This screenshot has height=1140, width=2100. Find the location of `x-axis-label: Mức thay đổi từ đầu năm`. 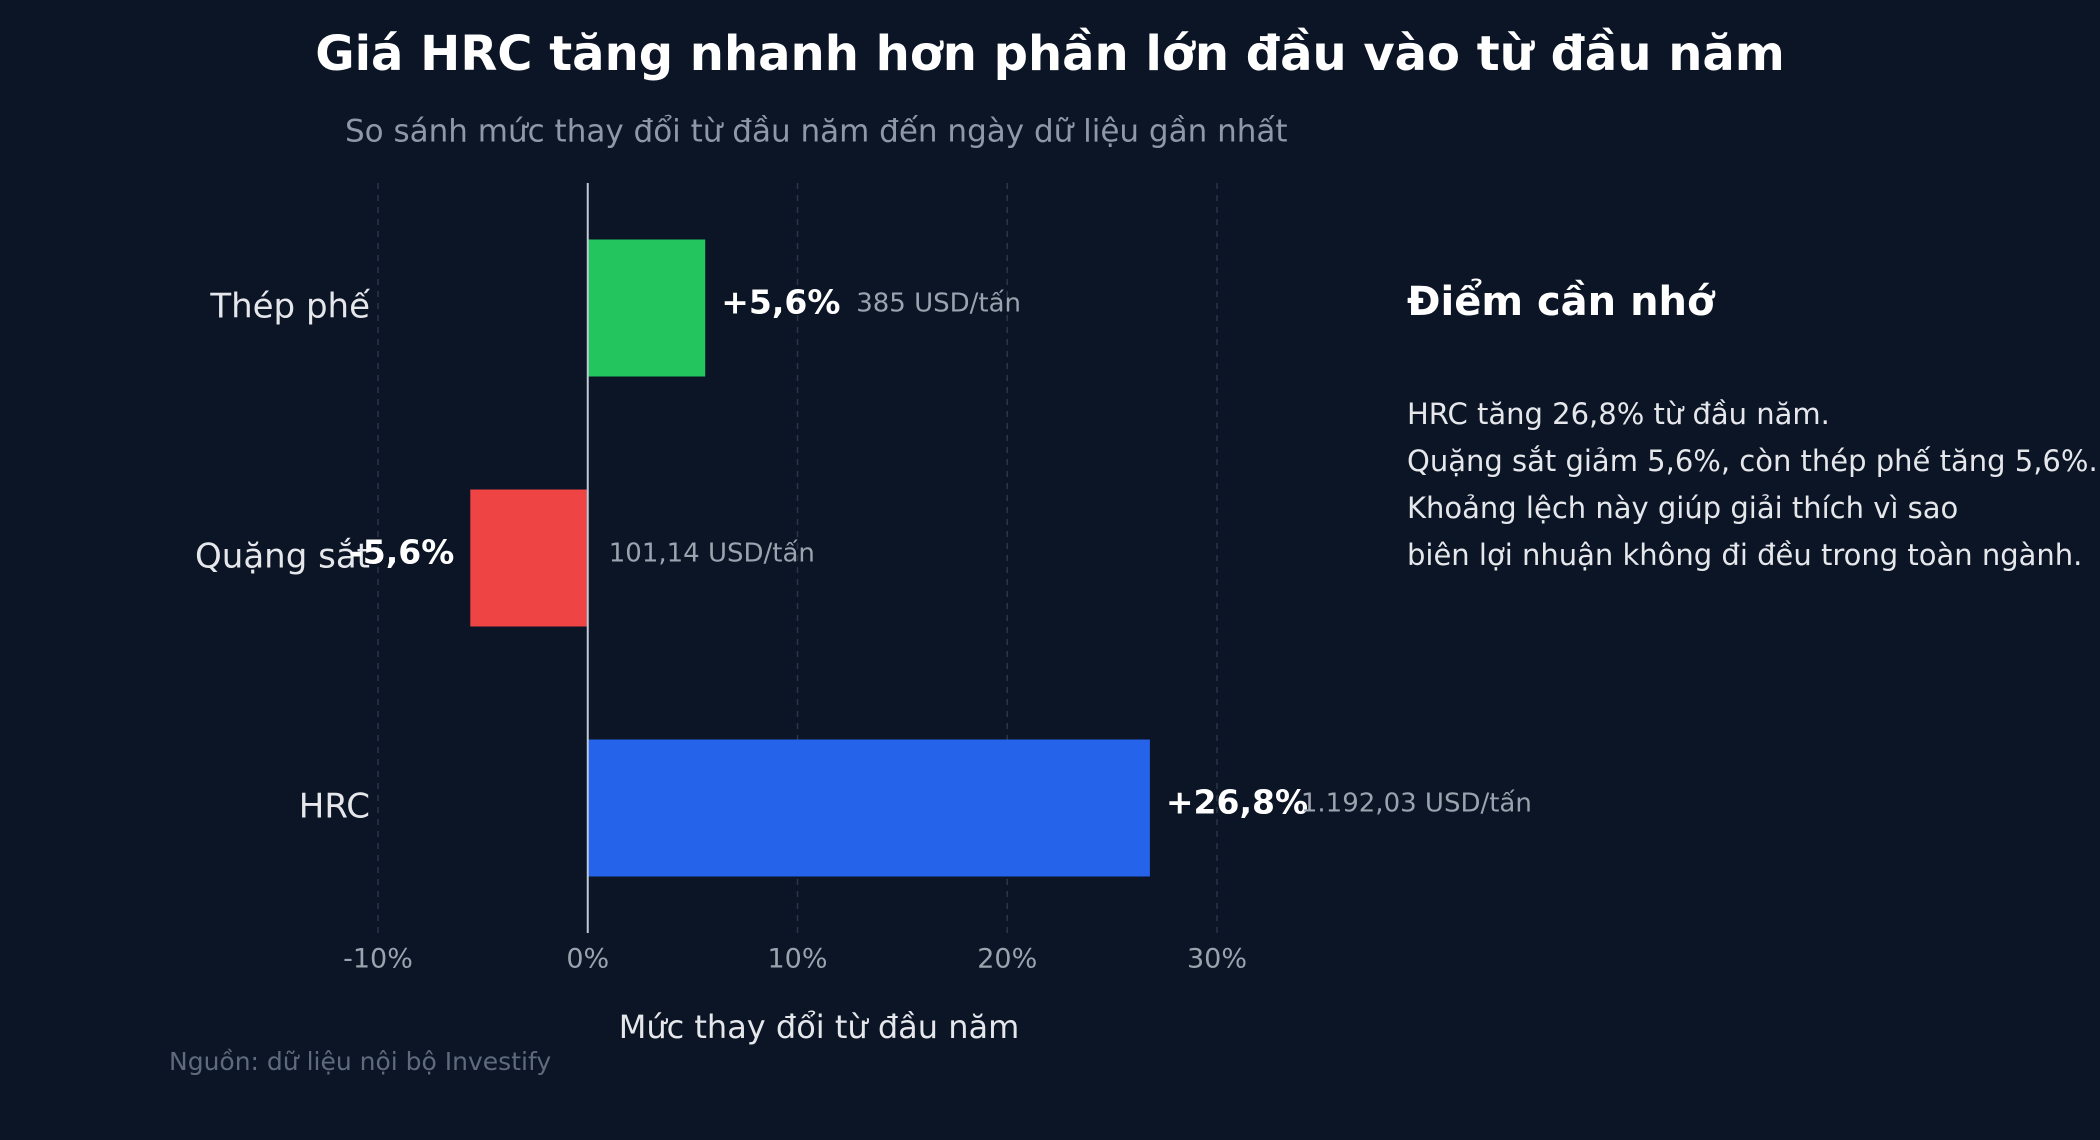

x-axis-label: Mức thay đổi từ đầu năm is located at coordinates (819, 1027).